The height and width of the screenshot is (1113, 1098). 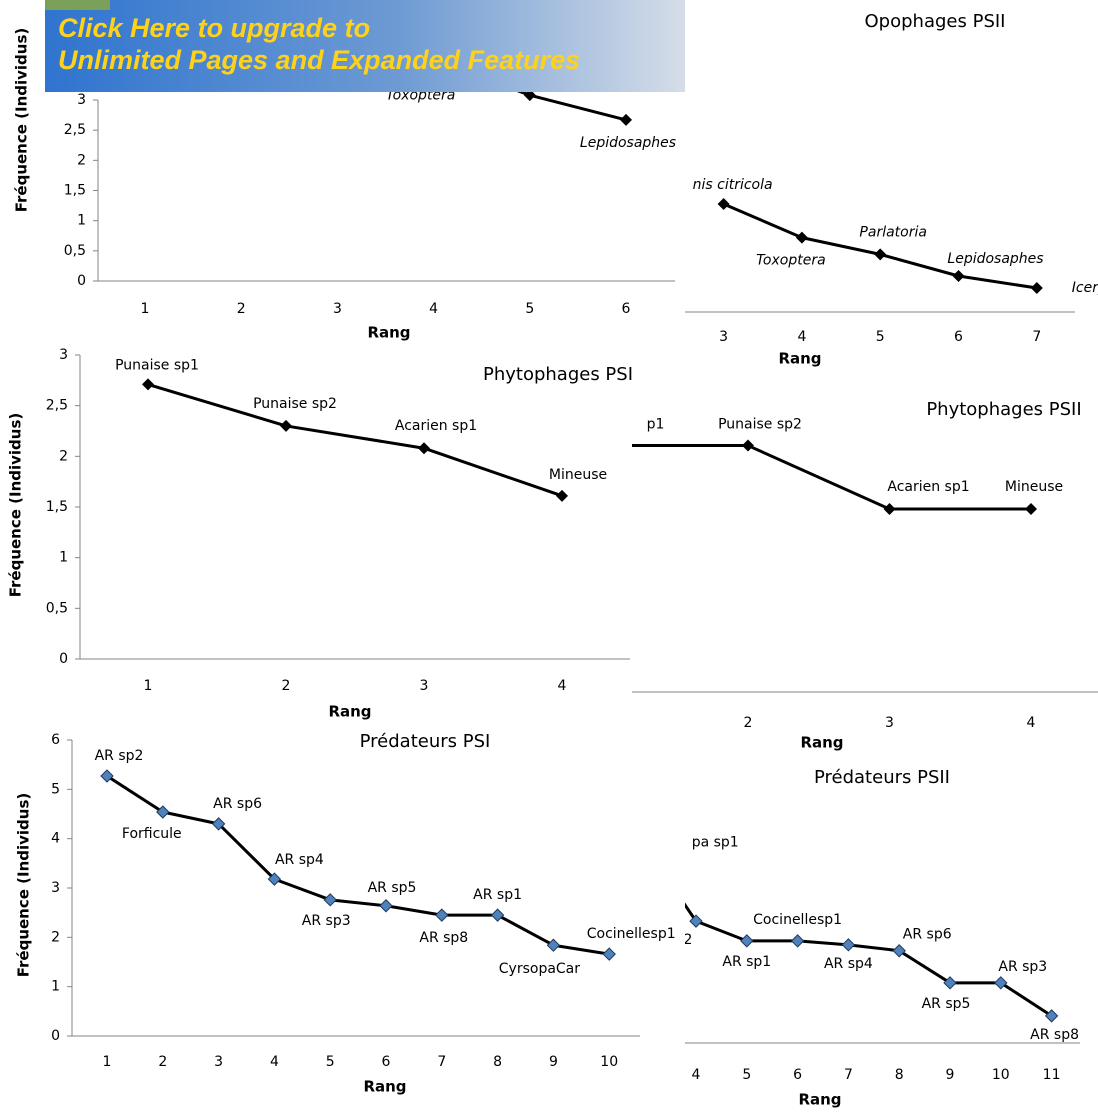 I want to click on point-label: Parlatoria, so click(x=893, y=232).